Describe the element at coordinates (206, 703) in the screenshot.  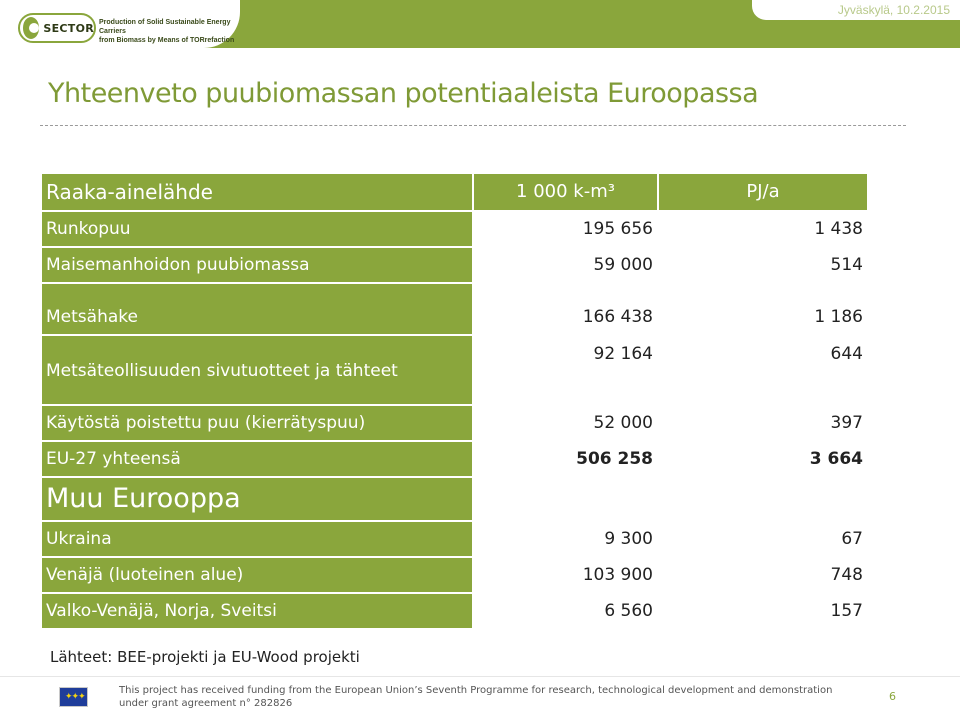
I see `funding-line-2: under grant agreement n° 282826` at that location.